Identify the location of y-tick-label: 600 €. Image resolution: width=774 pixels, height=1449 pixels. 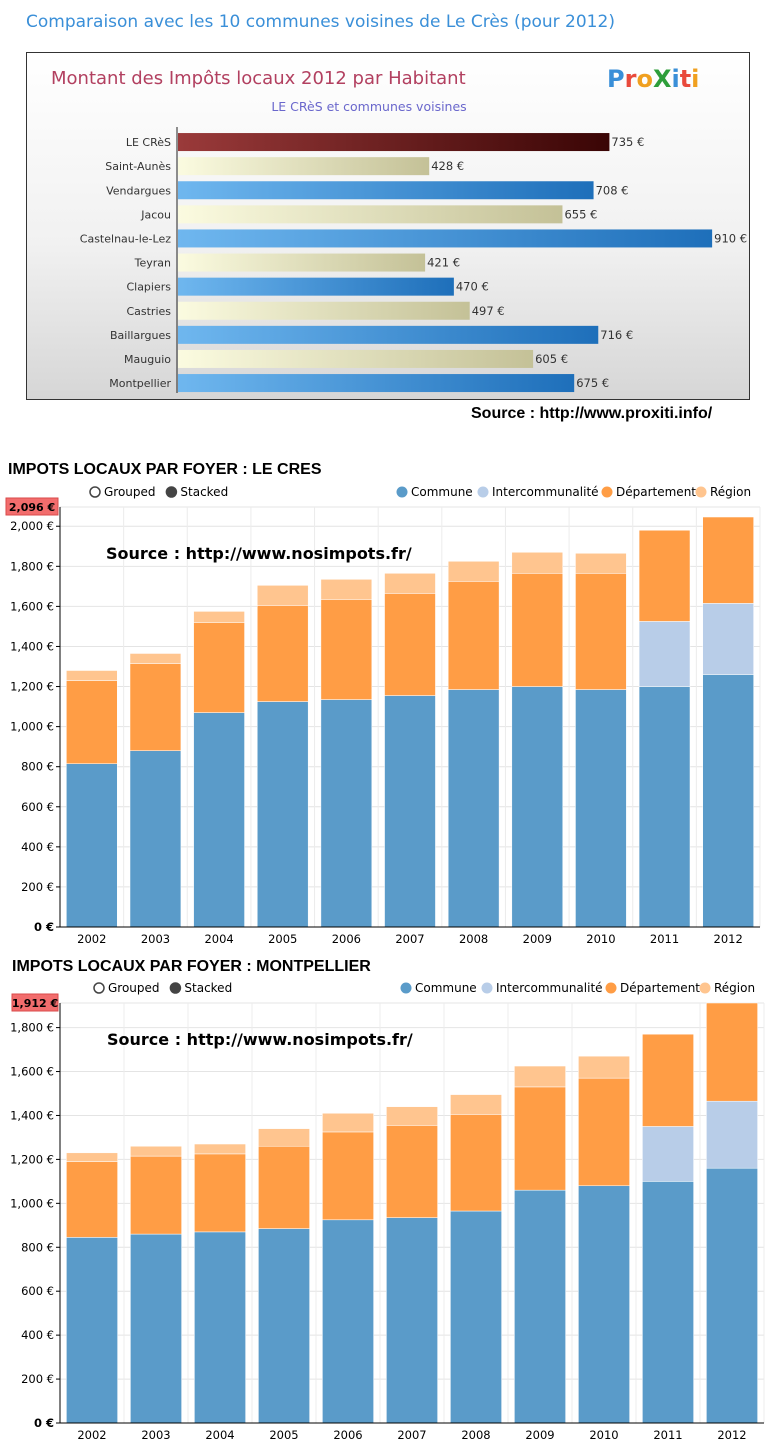
(37, 807).